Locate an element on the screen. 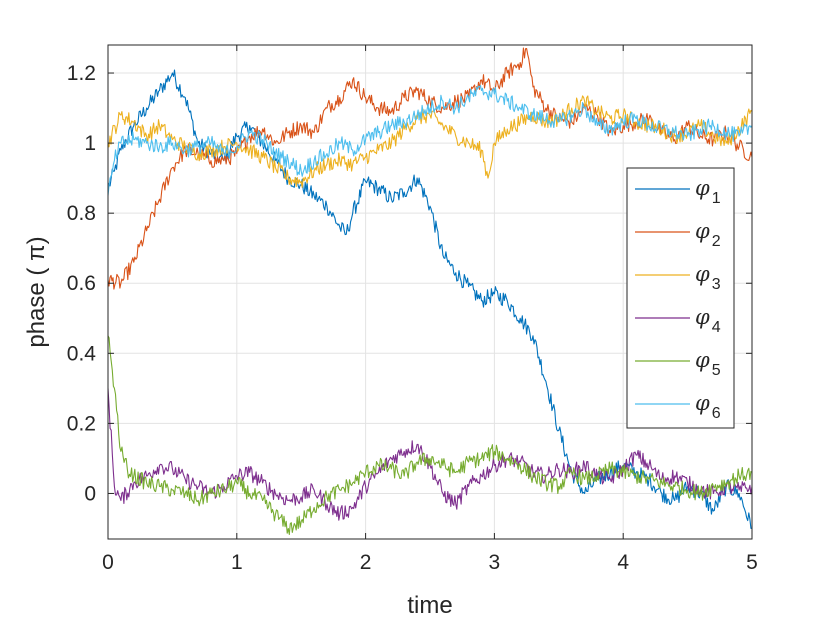 This screenshot has height=623, width=830. legend-box is located at coordinates (680, 298).